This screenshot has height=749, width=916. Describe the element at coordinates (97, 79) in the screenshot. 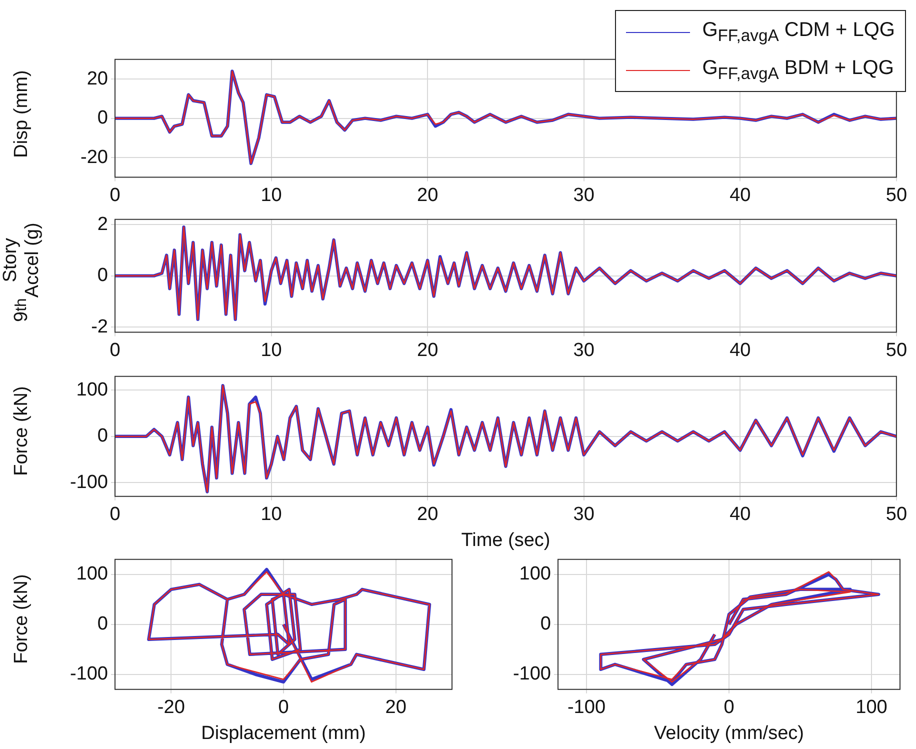

I see `y-tick-label: 20` at that location.